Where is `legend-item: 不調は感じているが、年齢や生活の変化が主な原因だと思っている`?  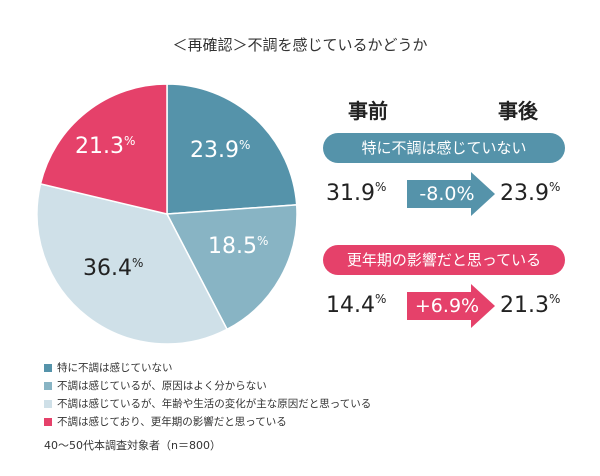
legend-item: 不調は感じているが、年齢や生活の変化が主な原因だと思っている is located at coordinates (207, 403).